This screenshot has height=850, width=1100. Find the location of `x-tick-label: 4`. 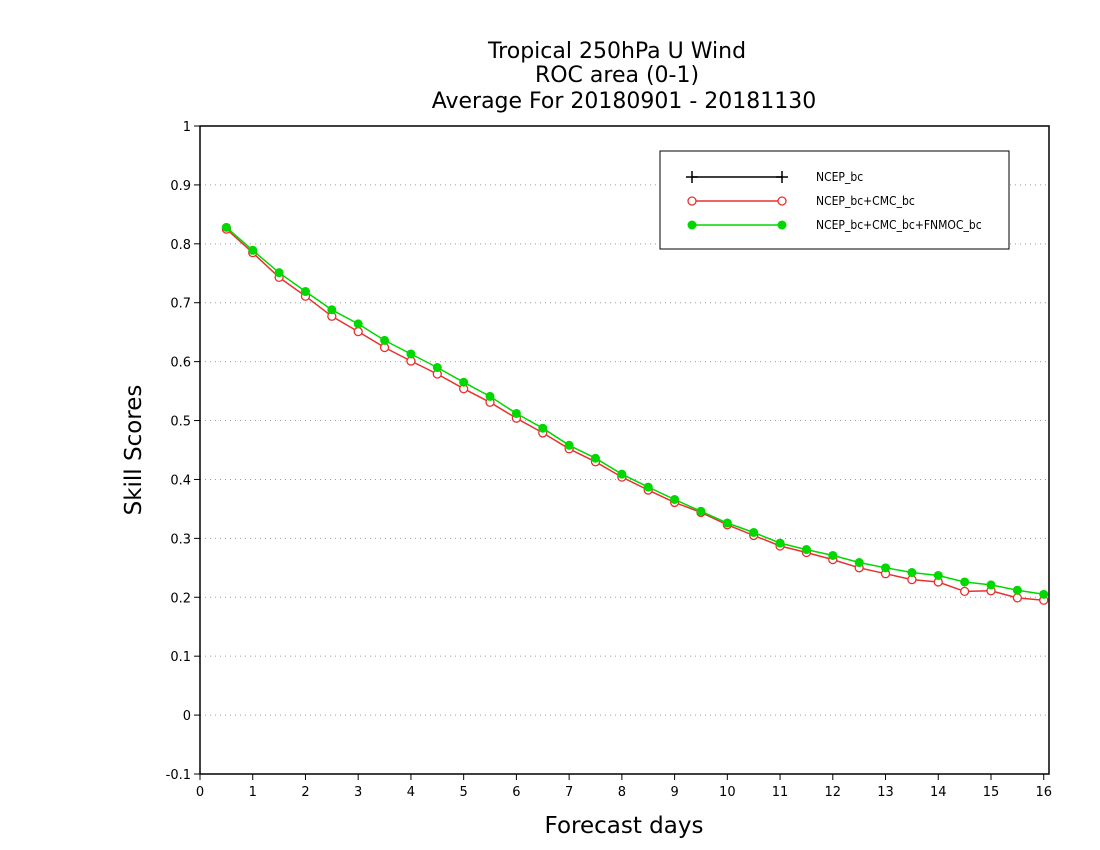

x-tick-label: 4 is located at coordinates (411, 792).